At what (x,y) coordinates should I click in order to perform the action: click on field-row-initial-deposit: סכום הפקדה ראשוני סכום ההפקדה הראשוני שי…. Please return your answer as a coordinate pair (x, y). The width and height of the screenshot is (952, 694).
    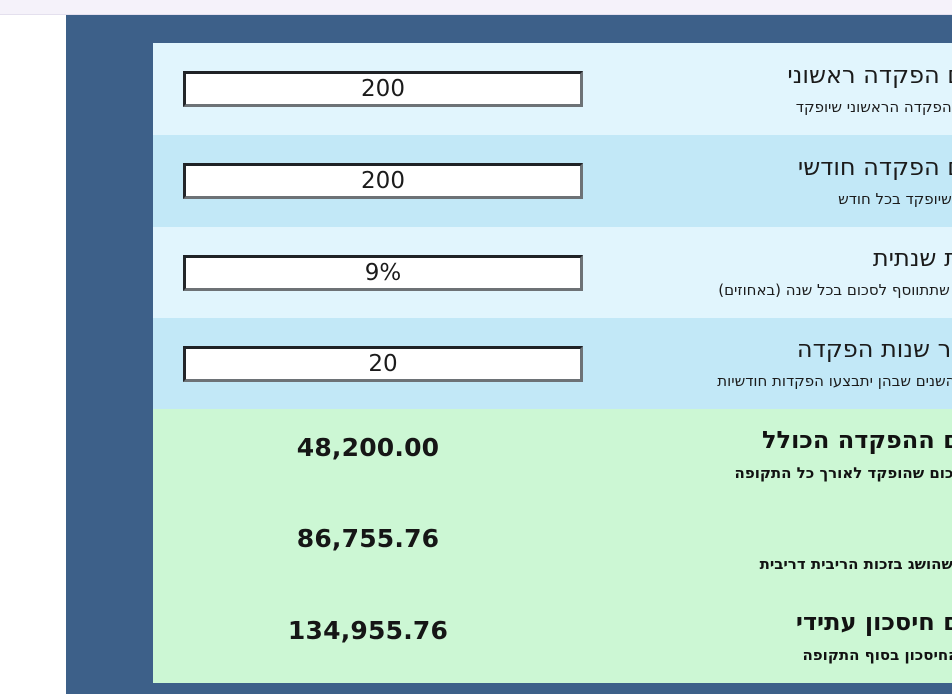
    Looking at the image, I should click on (552, 89).